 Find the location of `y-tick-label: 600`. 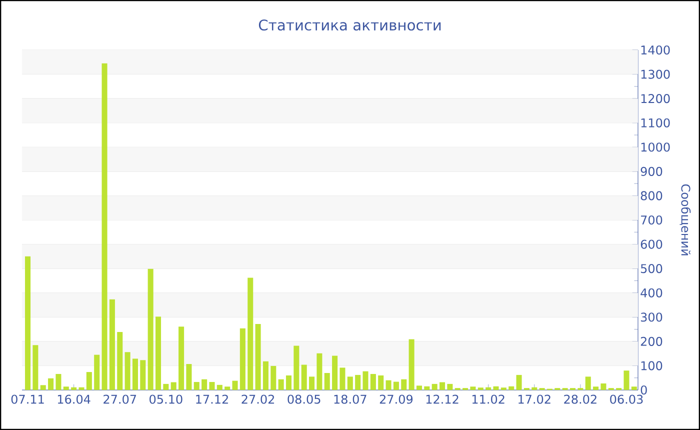

y-tick-label: 600 is located at coordinates (651, 244).